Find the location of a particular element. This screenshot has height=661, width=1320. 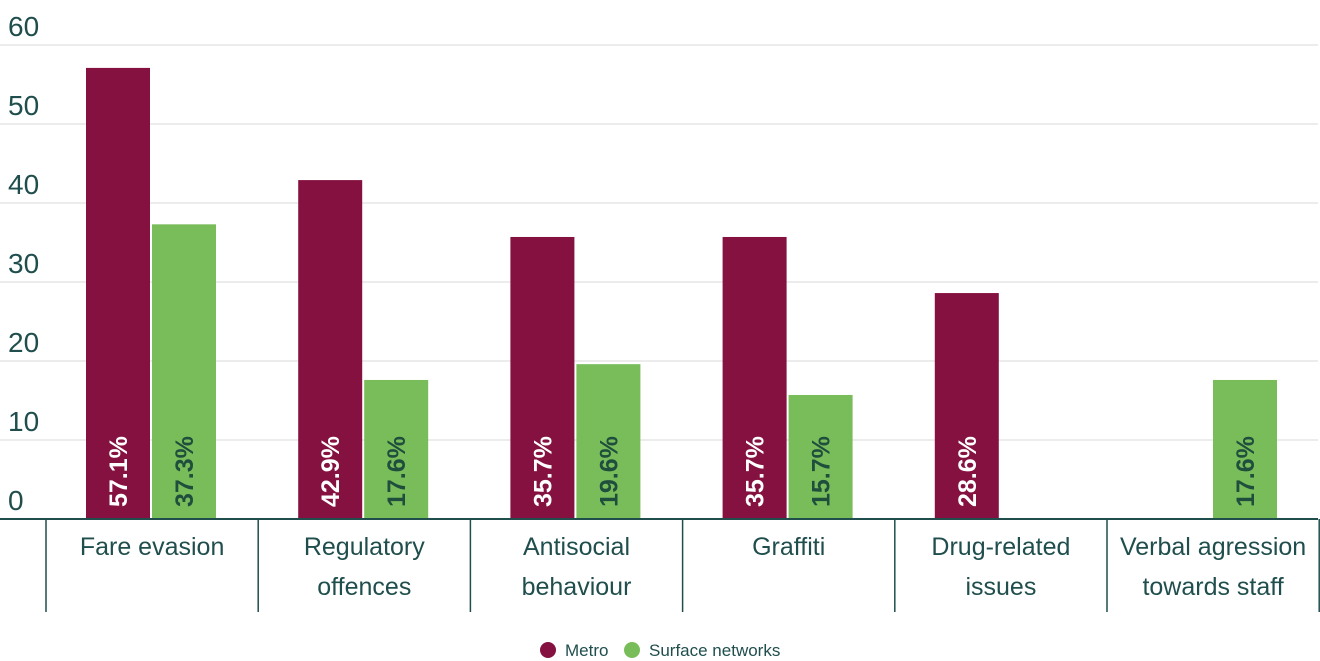

bar-value-label: 57.1% is located at coordinates (119, 471).